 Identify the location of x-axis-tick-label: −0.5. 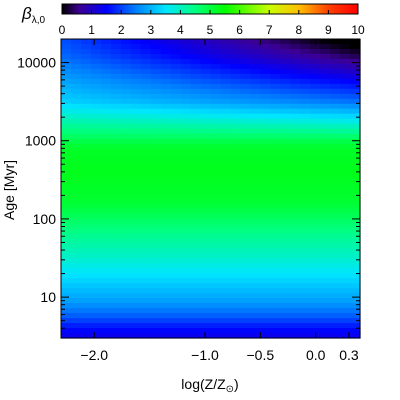
(261, 355).